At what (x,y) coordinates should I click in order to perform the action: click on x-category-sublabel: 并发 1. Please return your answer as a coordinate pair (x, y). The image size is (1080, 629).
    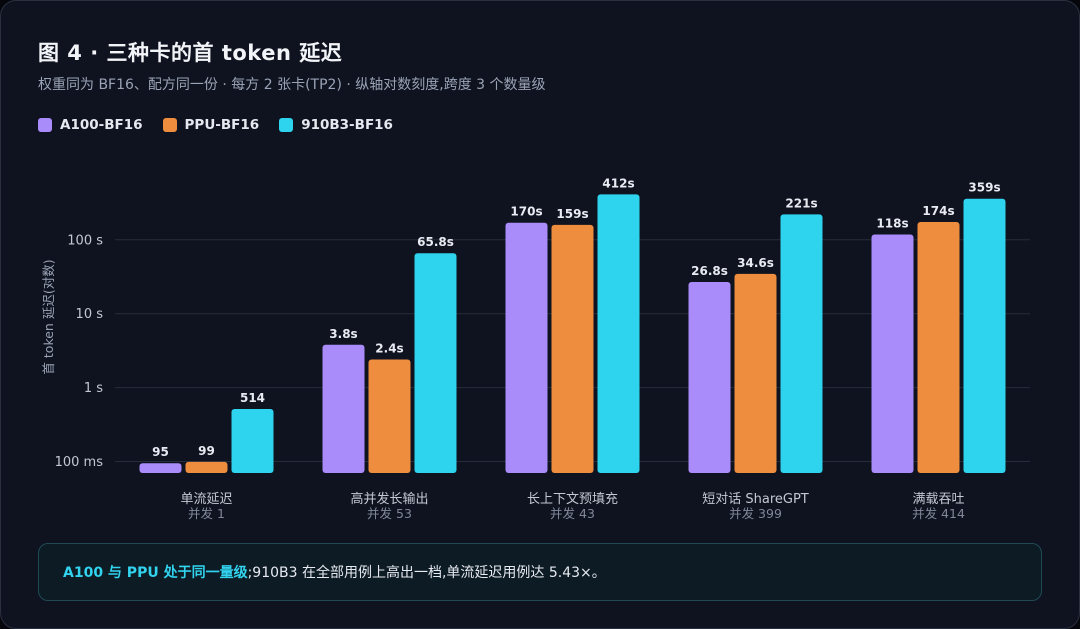
    Looking at the image, I should click on (206, 513).